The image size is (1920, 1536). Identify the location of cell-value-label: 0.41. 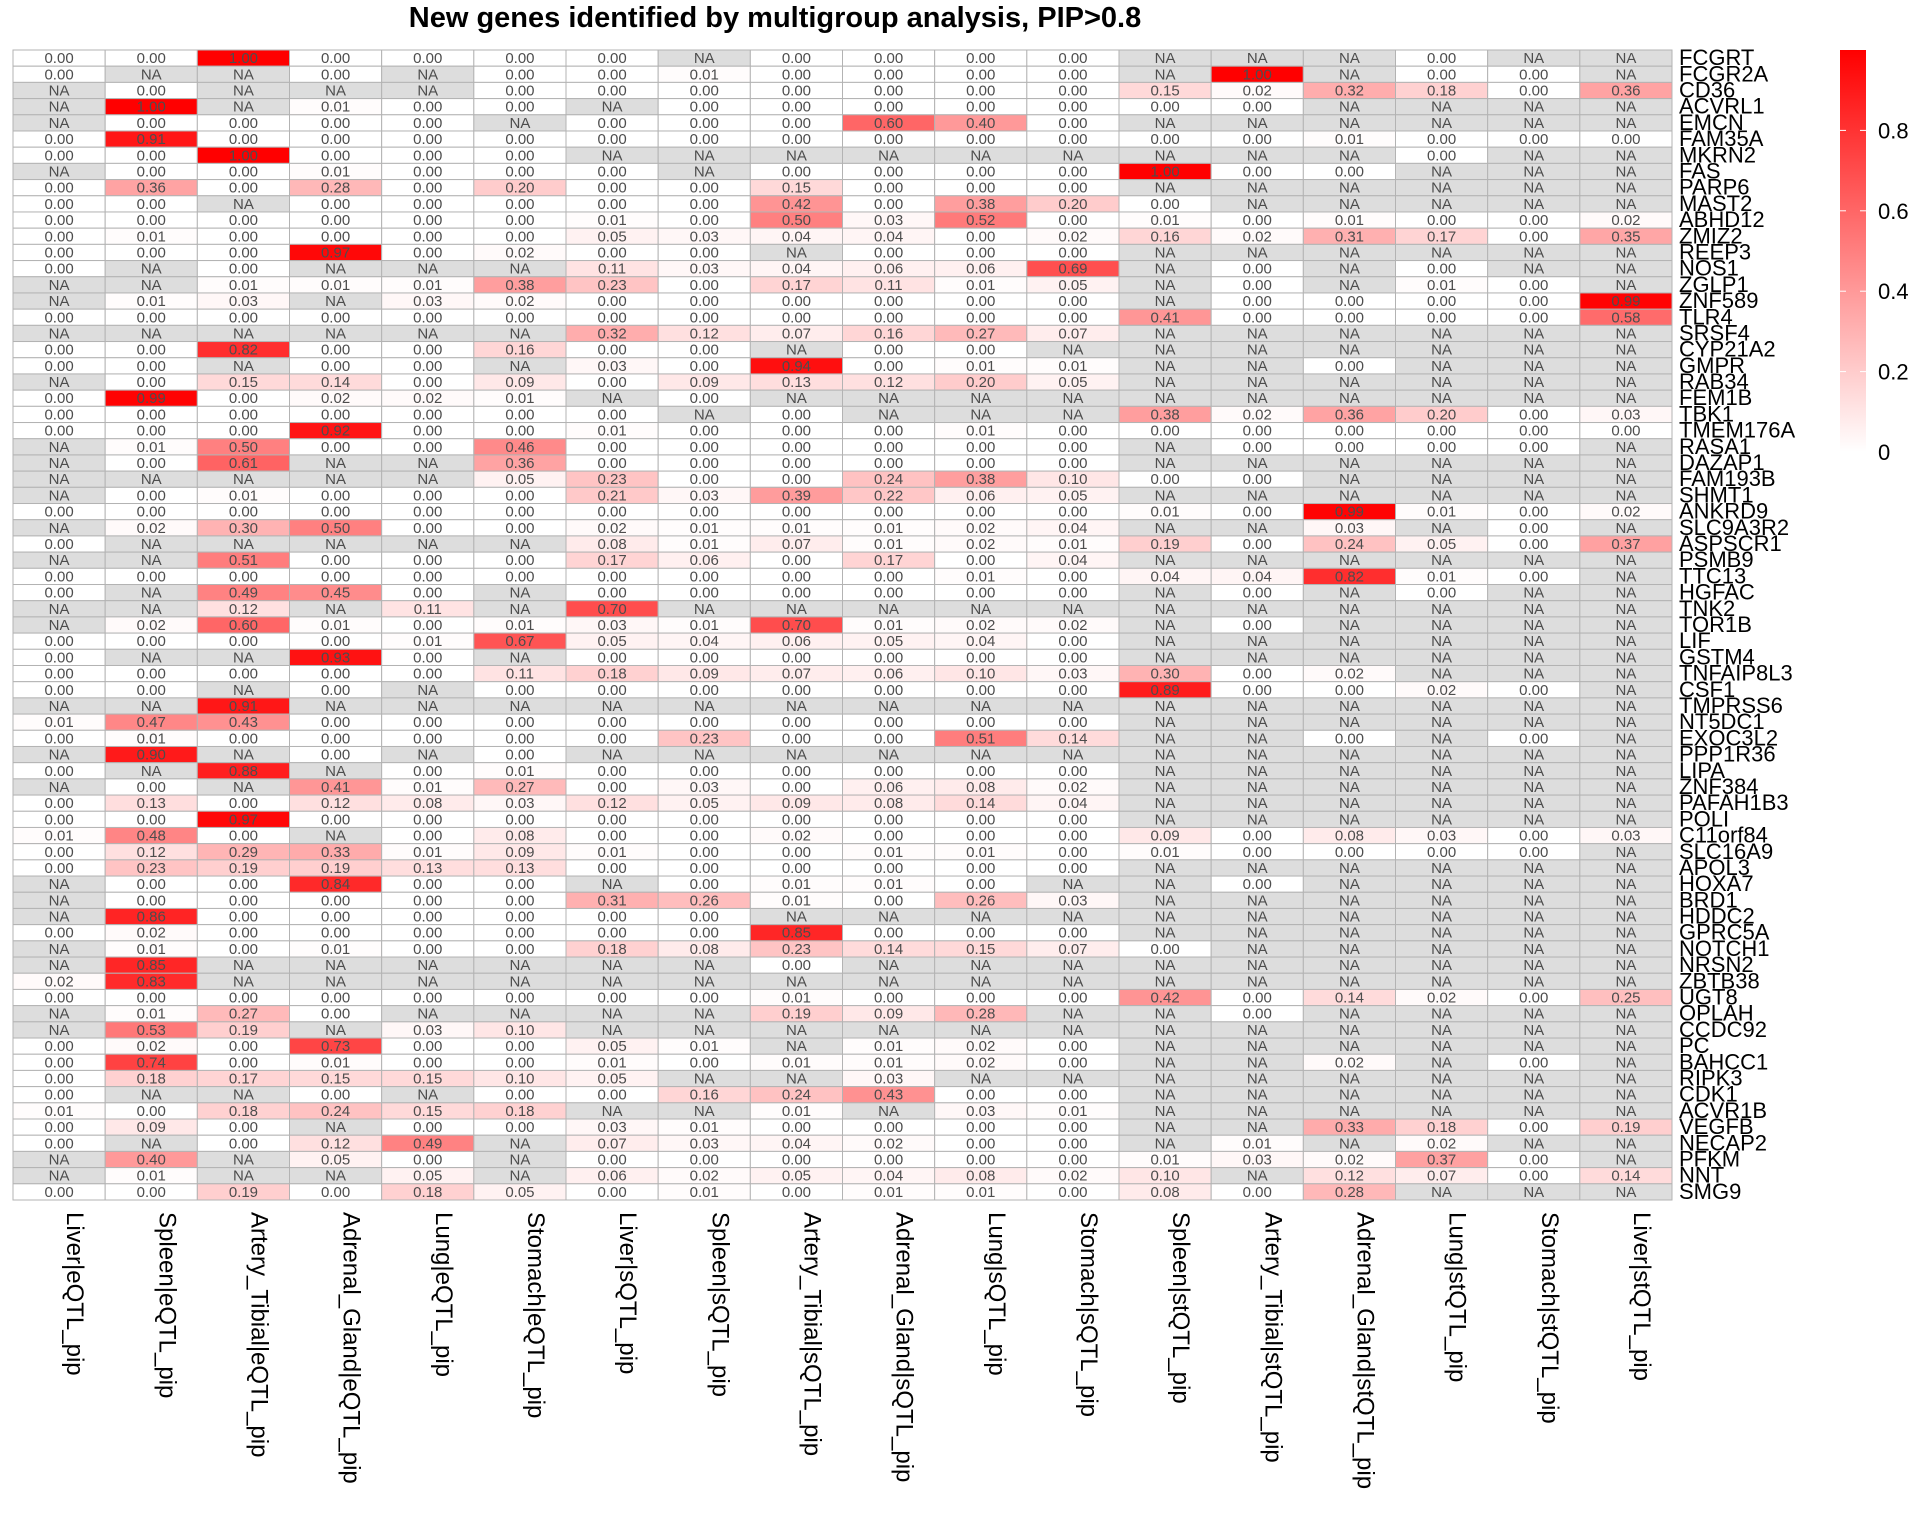
(335, 787).